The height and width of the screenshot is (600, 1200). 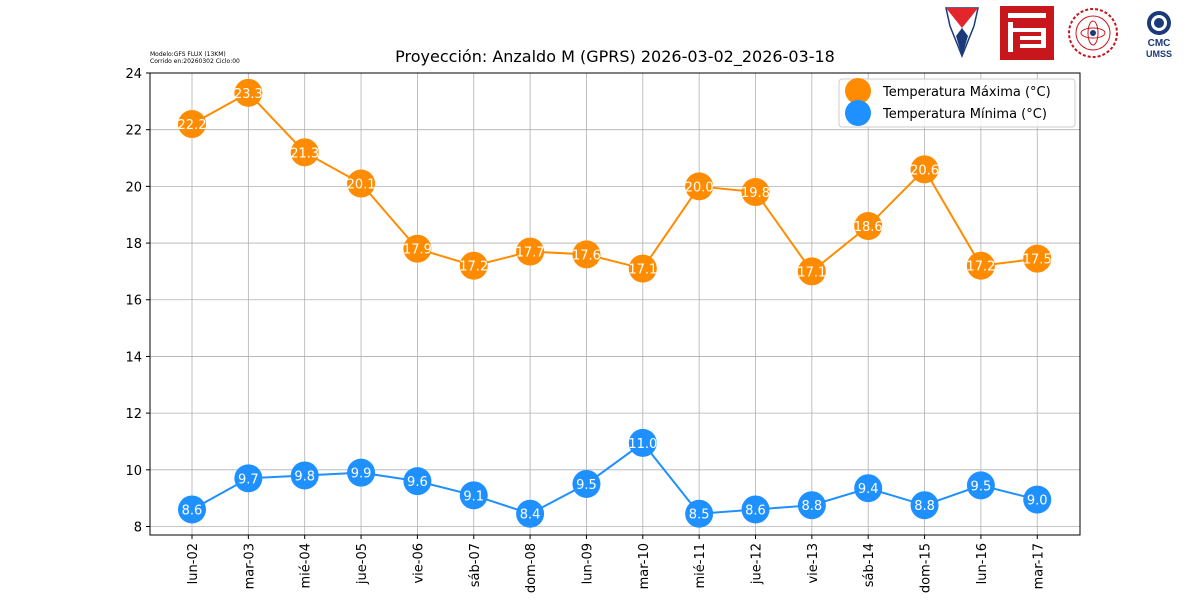 I want to click on data-label: 11.0, so click(x=642, y=444).